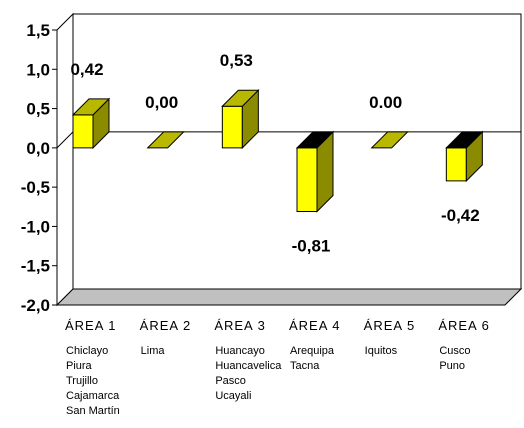 The width and height of the screenshot is (524, 428). Describe the element at coordinates (93, 411) in the screenshot. I see `category-city: San Martín` at that location.